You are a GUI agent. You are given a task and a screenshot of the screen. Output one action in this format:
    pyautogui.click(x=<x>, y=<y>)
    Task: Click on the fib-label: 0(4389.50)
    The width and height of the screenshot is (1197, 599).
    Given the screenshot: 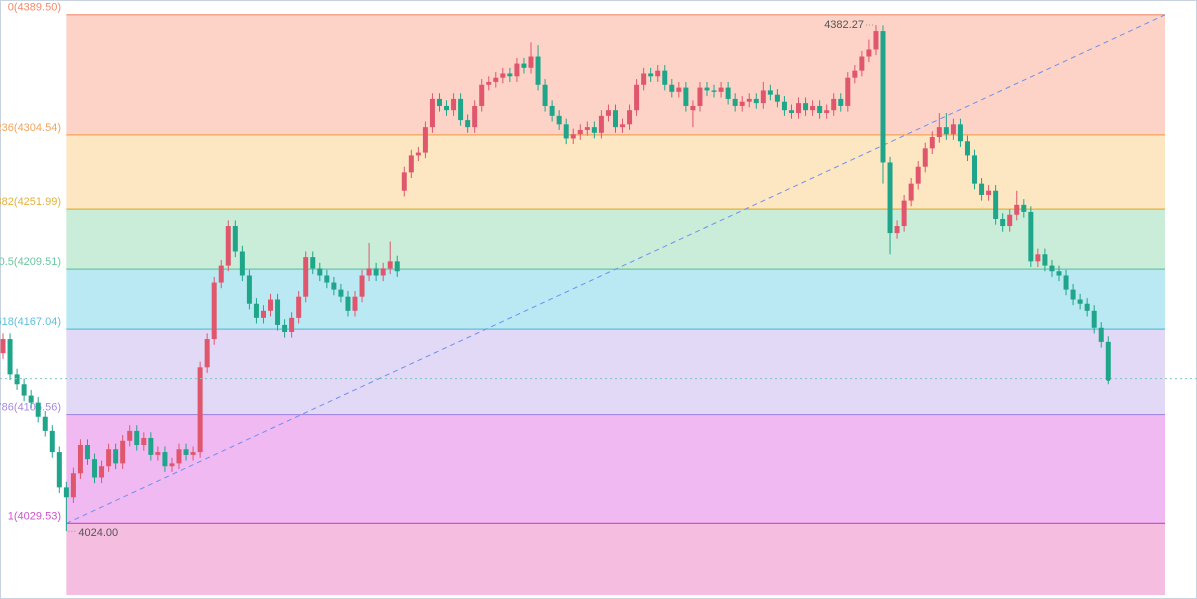 What is the action you would take?
    pyautogui.click(x=34, y=8)
    